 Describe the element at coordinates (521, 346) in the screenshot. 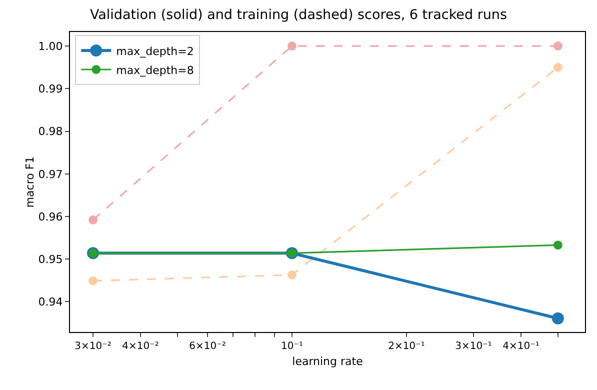

I see `x-tick-label: 4×10⁻¹` at that location.